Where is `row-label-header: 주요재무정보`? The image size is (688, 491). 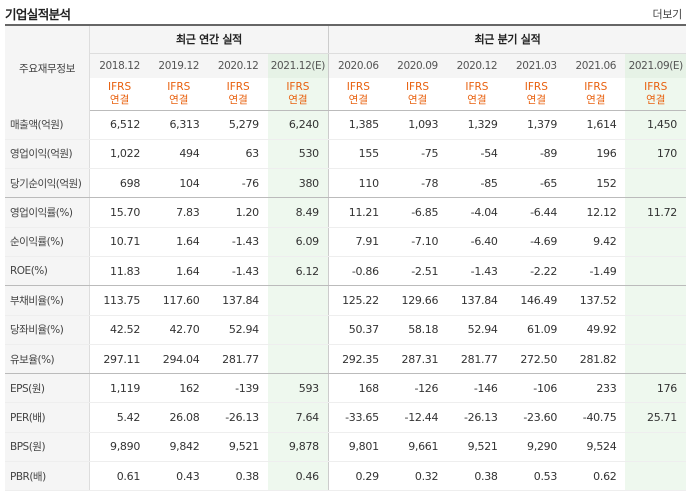 row-label-header: 주요재무정보 is located at coordinates (48, 67).